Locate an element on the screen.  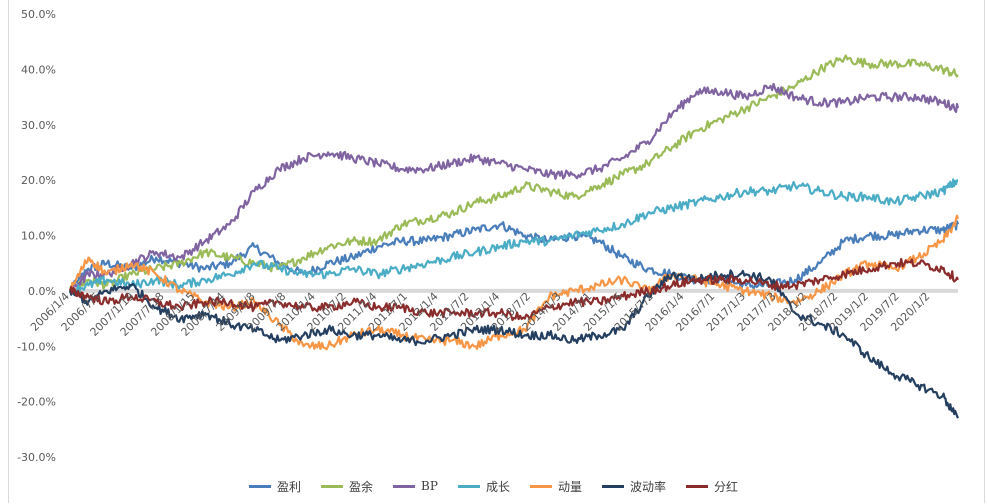
y-tick-label: 50.0% is located at coordinates (38, 14).